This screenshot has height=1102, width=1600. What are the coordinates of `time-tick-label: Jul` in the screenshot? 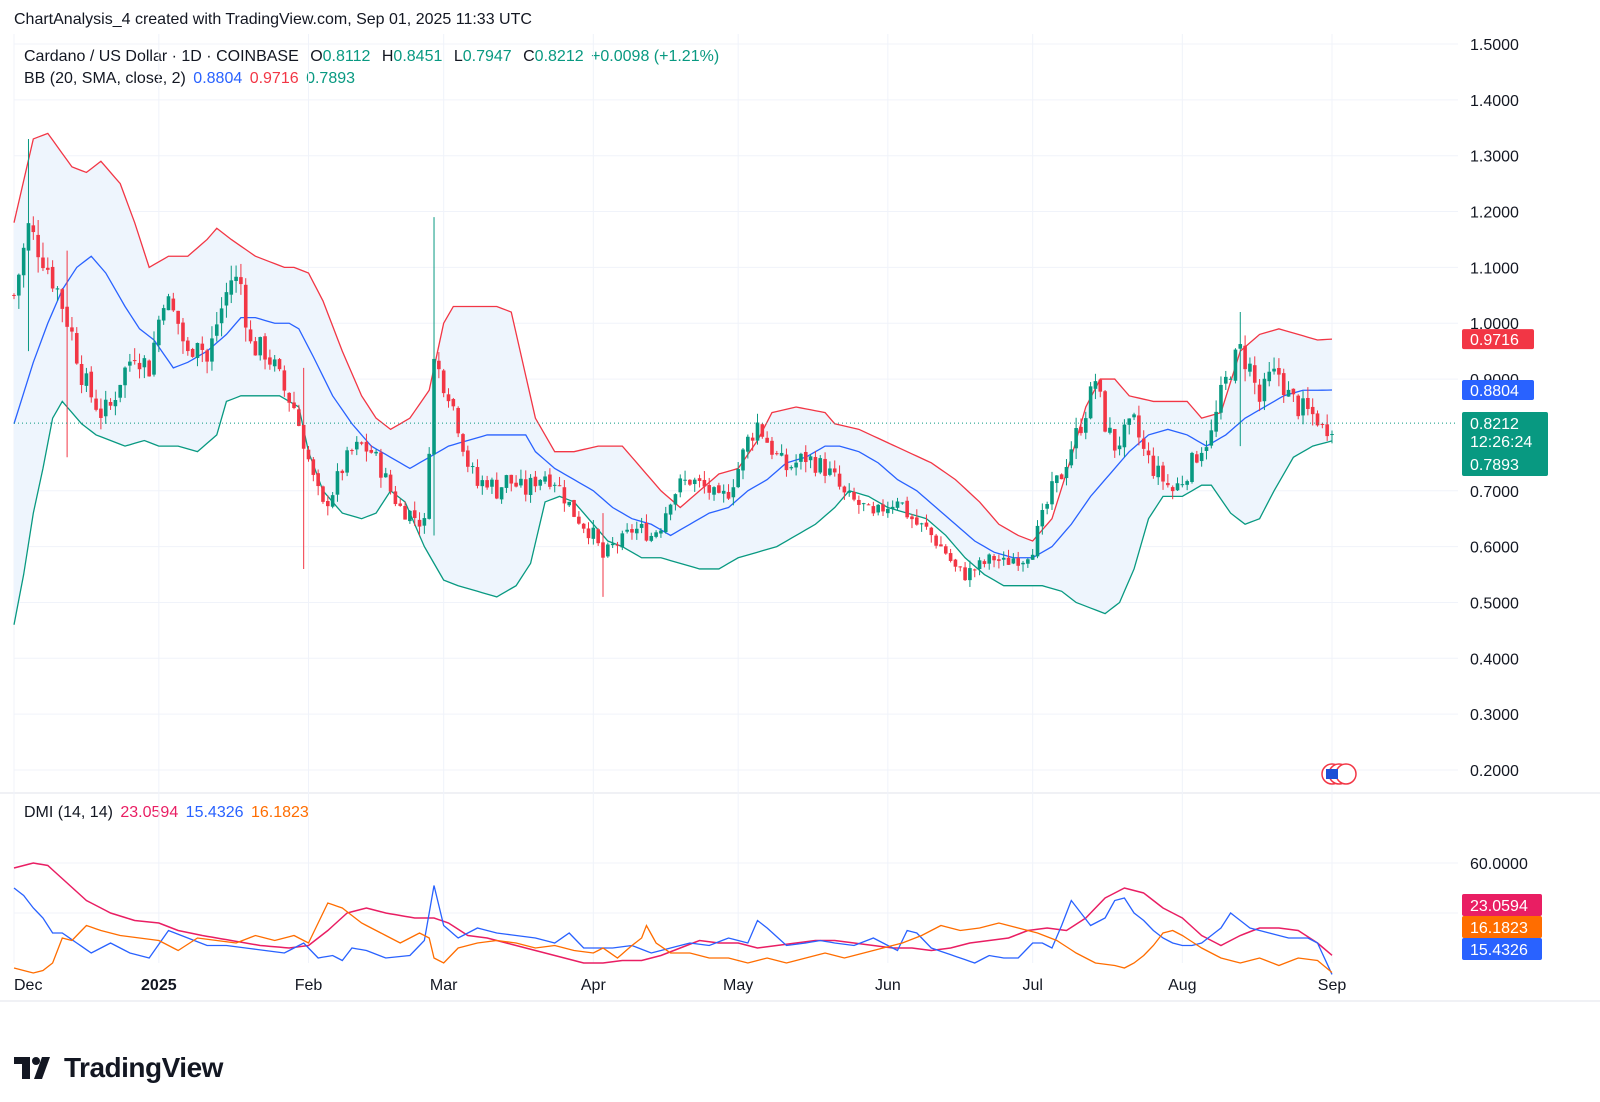 It's located at (1032, 985).